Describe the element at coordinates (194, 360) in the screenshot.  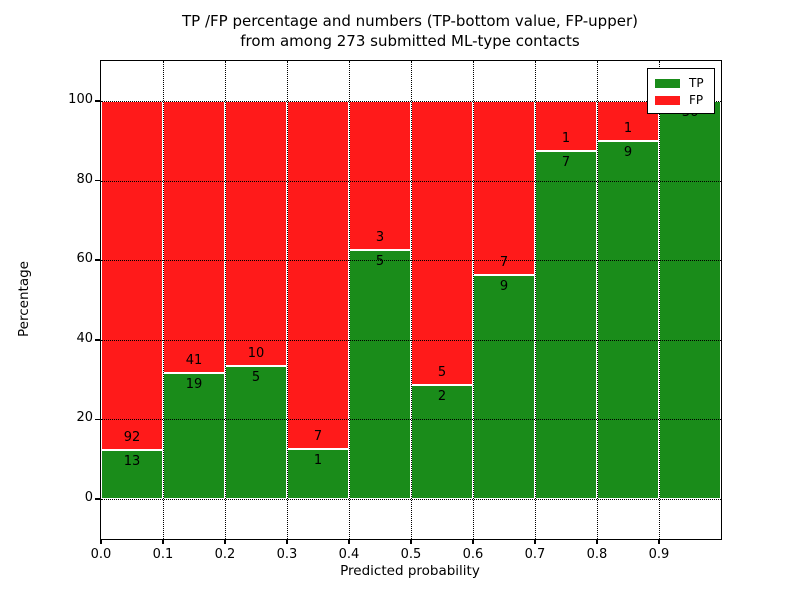
I see `fp-count-label: 41` at that location.